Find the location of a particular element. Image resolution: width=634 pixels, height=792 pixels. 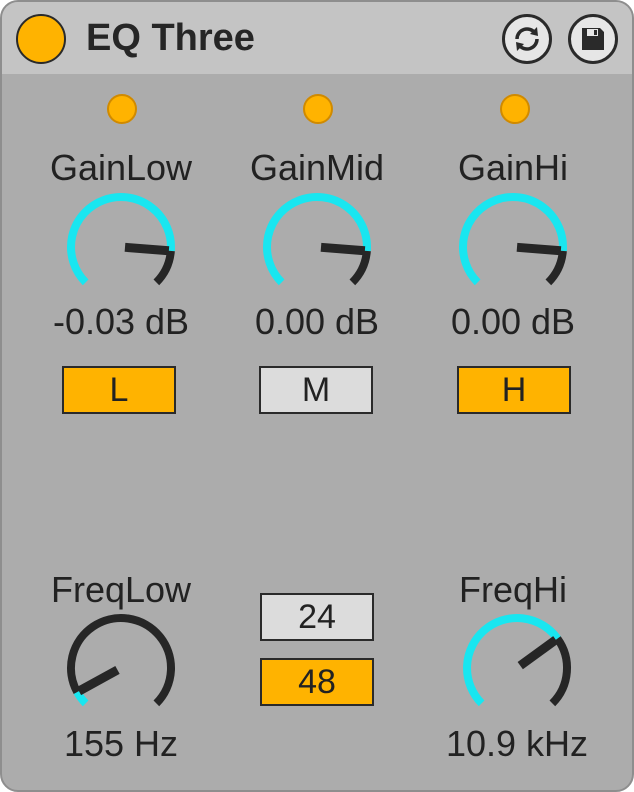

mid-kill-toggle: M is located at coordinates (316, 390).